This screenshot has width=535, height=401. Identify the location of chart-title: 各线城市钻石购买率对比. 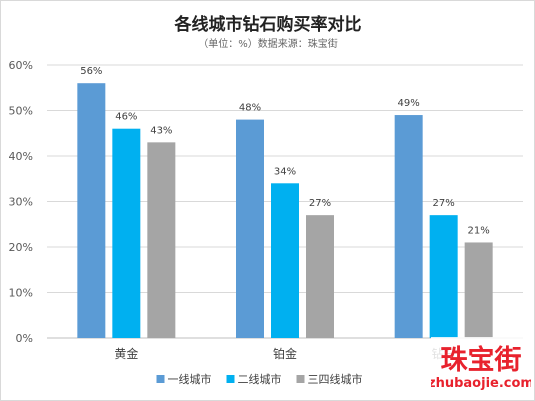
(268, 24).